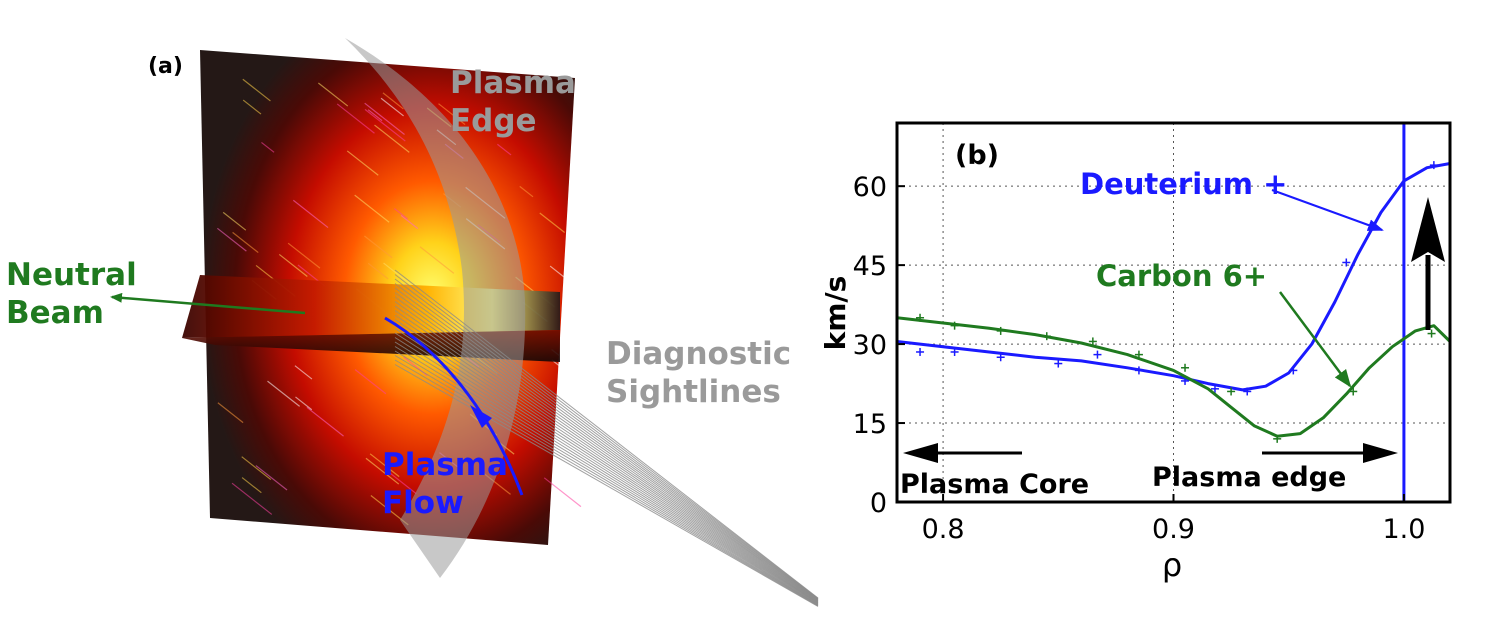  I want to click on plasma-edge-label-line1: Plasma, so click(513, 83).